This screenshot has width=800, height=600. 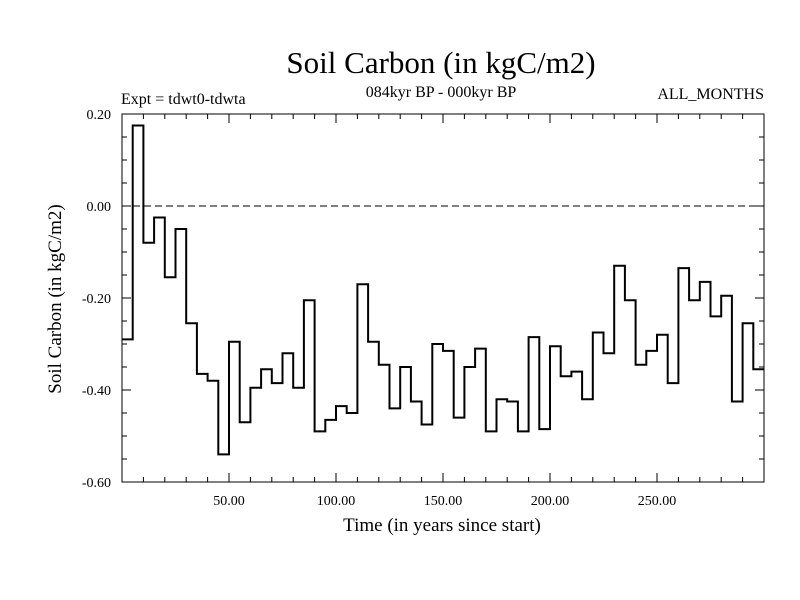 What do you see at coordinates (99, 115) in the screenshot?
I see `y-tick-label: 0.20` at bounding box center [99, 115].